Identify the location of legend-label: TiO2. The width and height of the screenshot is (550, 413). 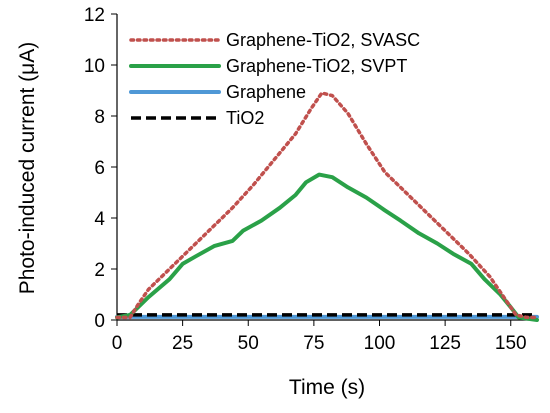
(245, 118).